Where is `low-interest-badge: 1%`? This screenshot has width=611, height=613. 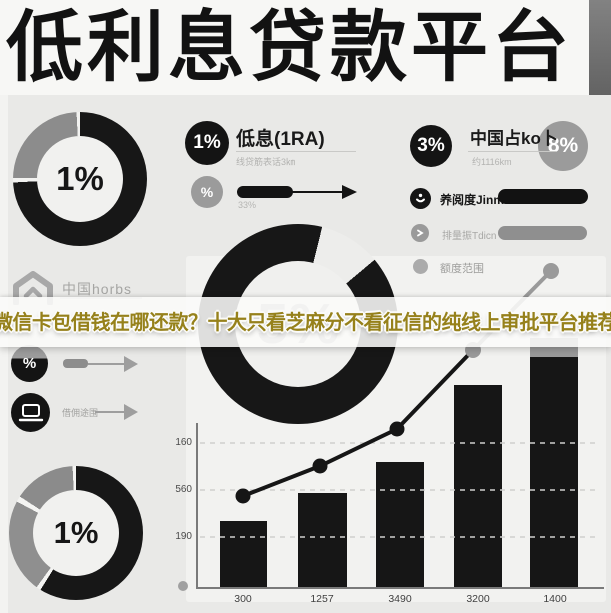
low-interest-badge: 1% is located at coordinates (207, 143).